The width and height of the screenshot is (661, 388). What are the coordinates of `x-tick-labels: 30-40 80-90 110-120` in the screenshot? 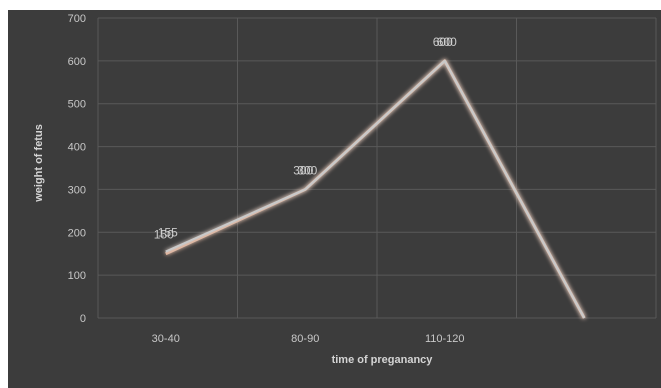 It's located at (308, 339).